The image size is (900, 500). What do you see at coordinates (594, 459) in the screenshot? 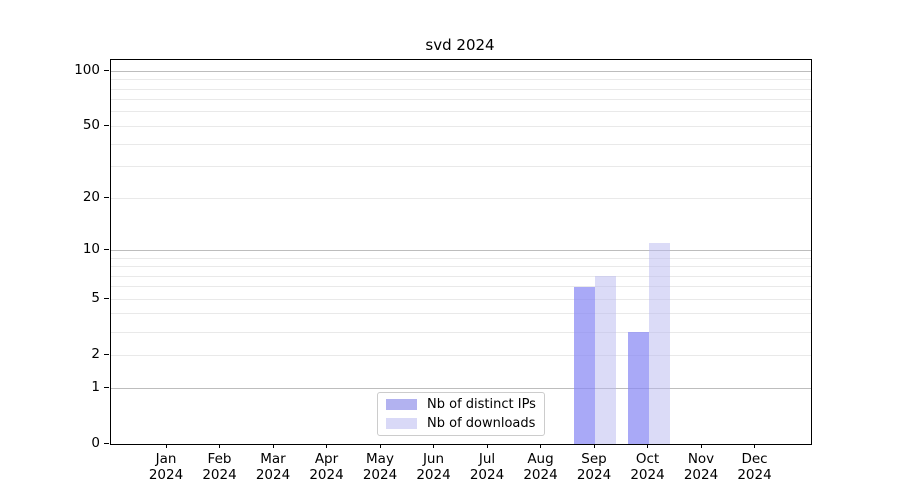
I see `x-tick-month: Sep` at bounding box center [594, 459].